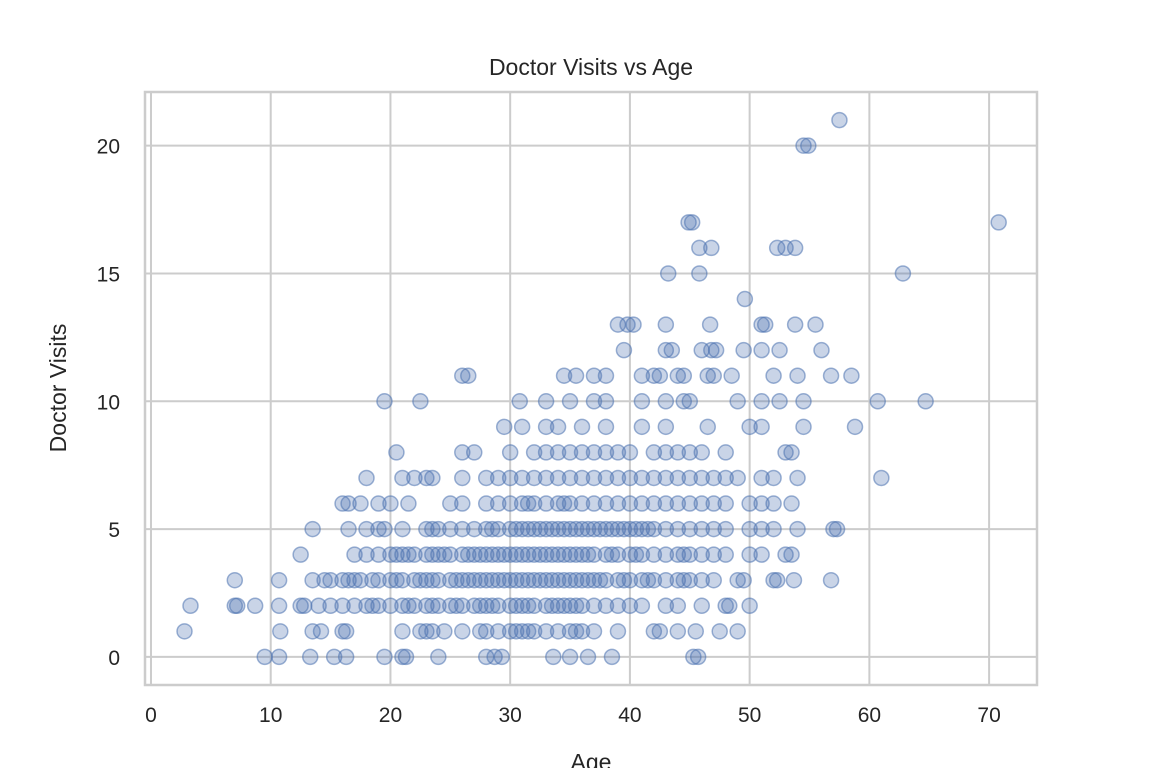  I want to click on x-tick-label: 20, so click(390, 715).